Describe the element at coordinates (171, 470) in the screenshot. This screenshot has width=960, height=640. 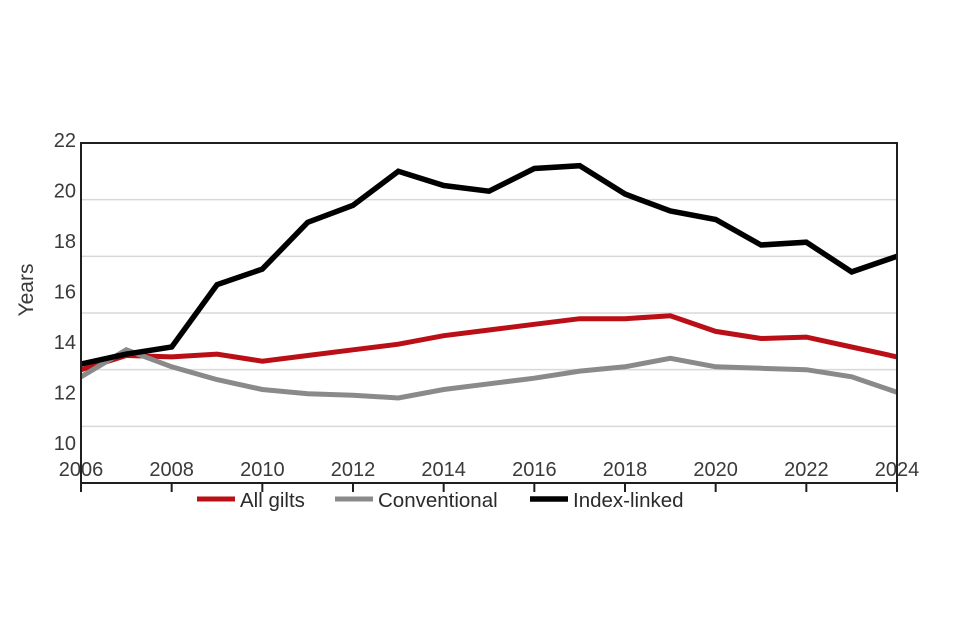
I see `x-tick-label-2008: 2008` at that location.